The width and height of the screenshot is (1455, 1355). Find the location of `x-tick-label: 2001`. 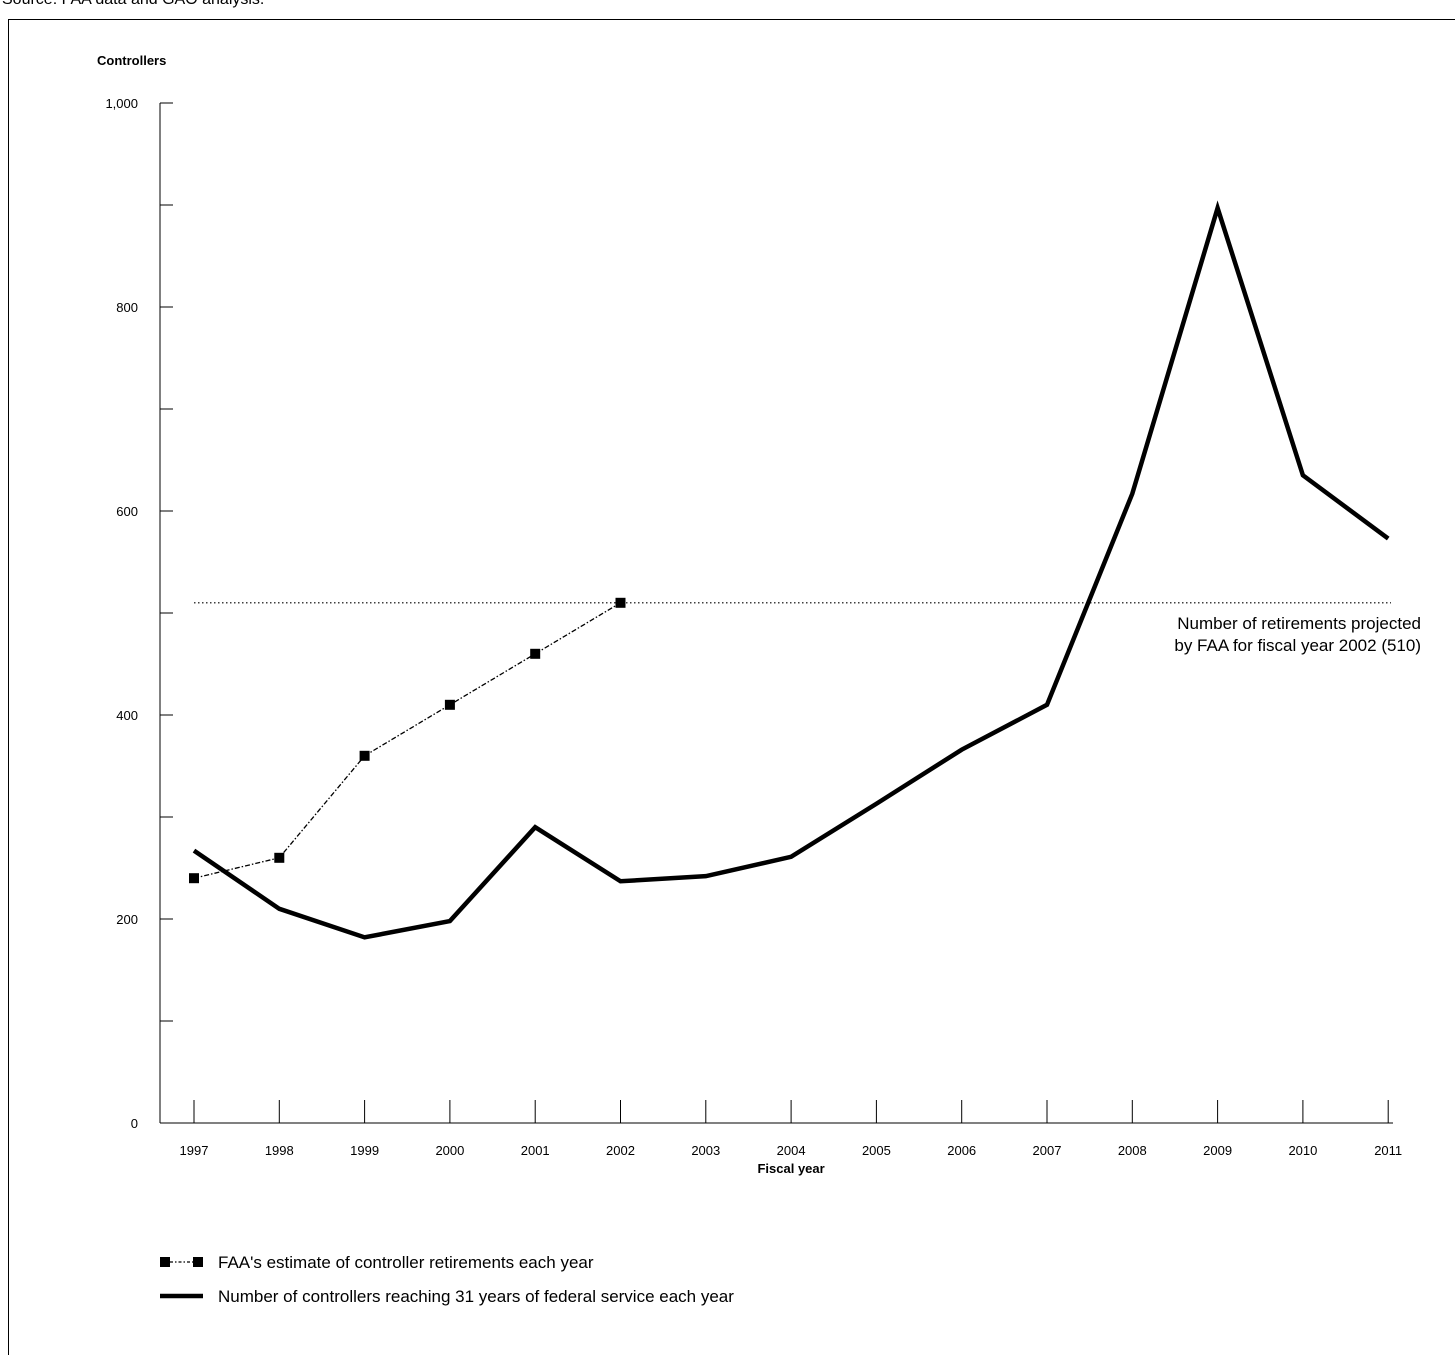

x-tick-label: 2001 is located at coordinates (535, 1150).